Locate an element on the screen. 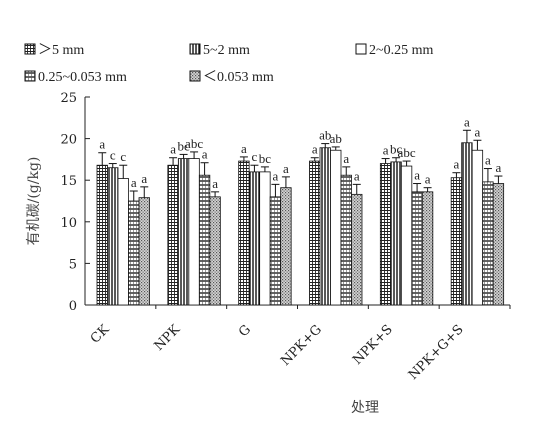 The width and height of the screenshot is (533, 435). legend-label: 0.25~0.053 mm is located at coordinates (82, 77).